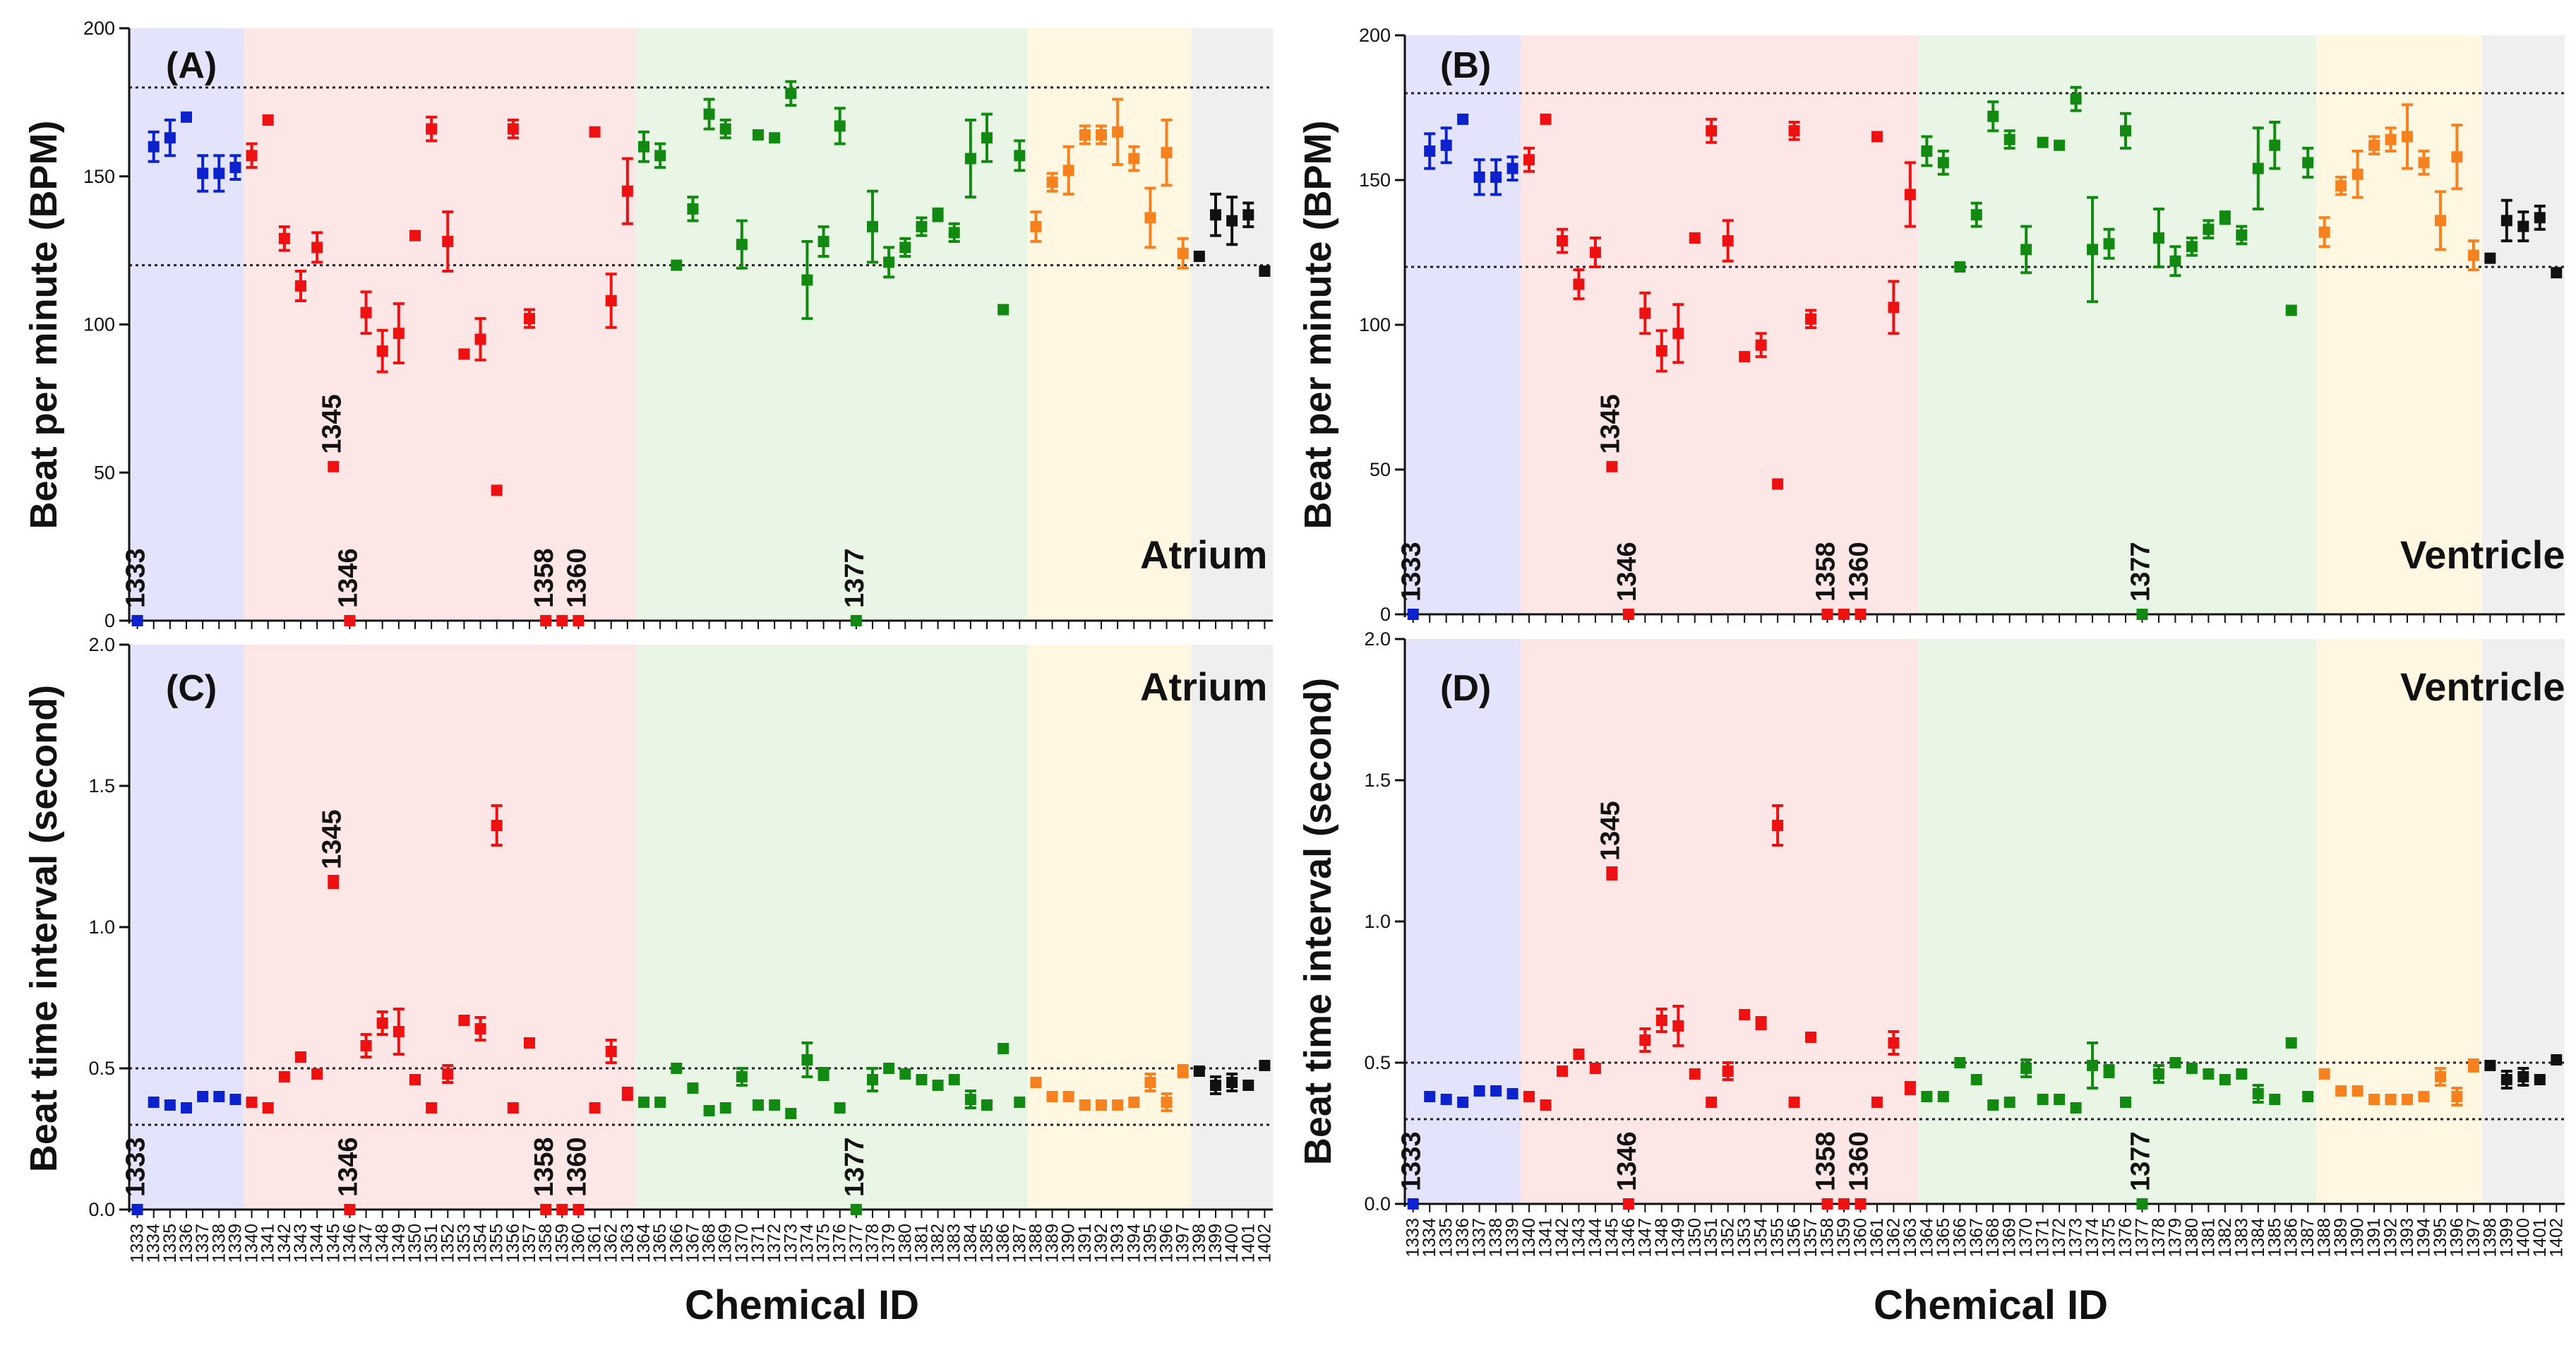  I want to click on x-tick-label: 1383, so click(954, 1243).